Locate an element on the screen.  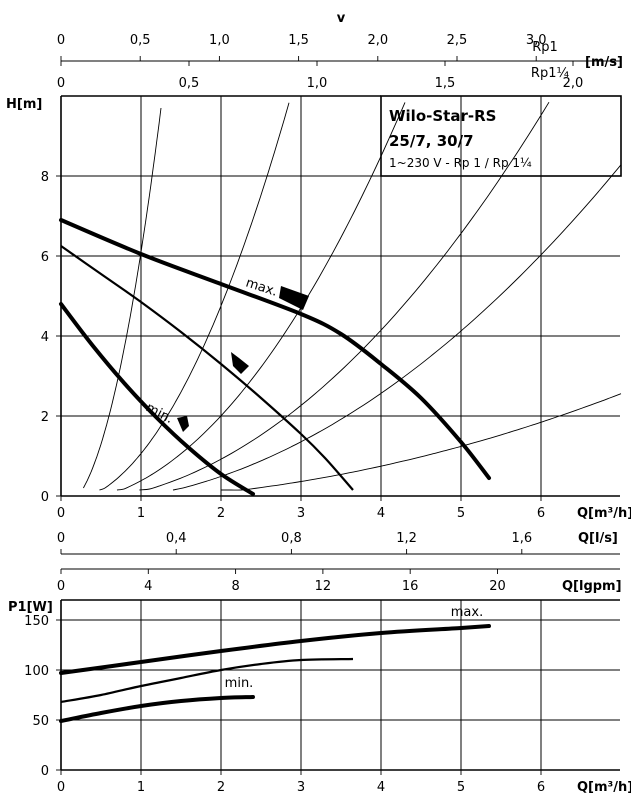
velocity-axis-rp114-label: Rp1¼ is located at coordinates (550, 73).